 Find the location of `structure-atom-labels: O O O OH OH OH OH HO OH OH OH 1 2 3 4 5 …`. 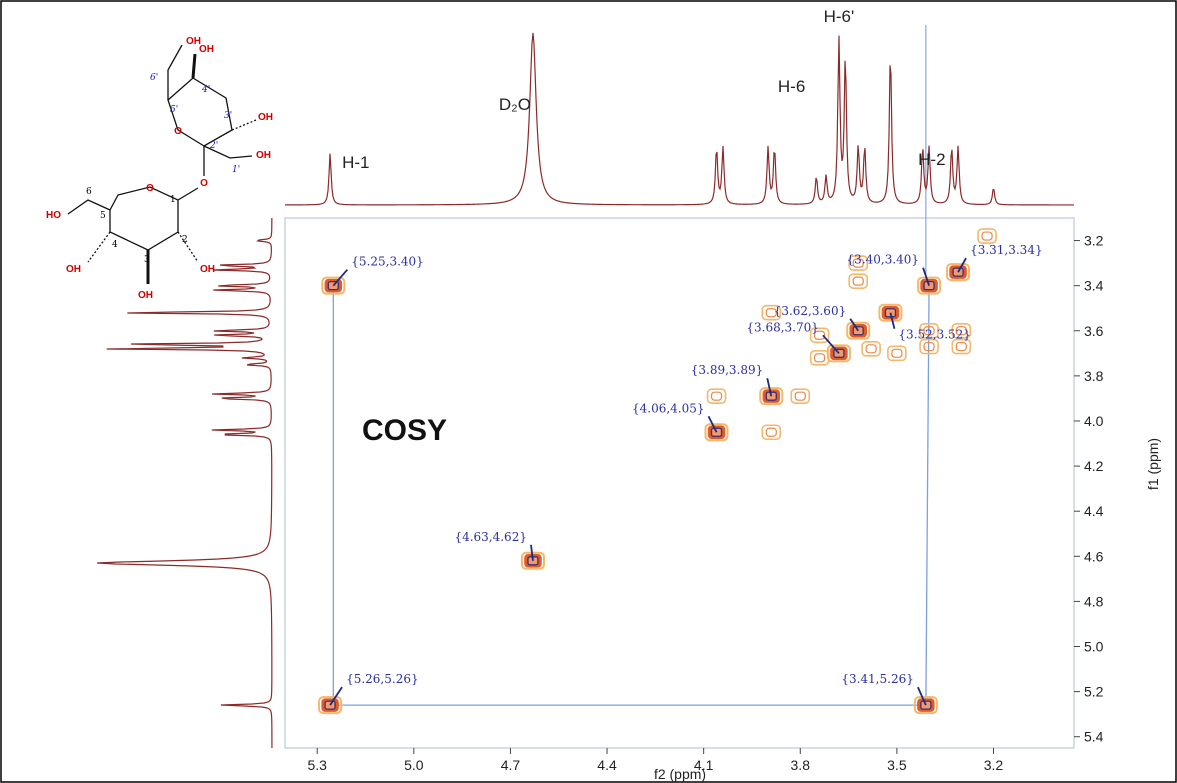

structure-atom-labels: O O O OH OH OH OH HO OH OH OH 1 2 3 4 5 … is located at coordinates (159, 168).